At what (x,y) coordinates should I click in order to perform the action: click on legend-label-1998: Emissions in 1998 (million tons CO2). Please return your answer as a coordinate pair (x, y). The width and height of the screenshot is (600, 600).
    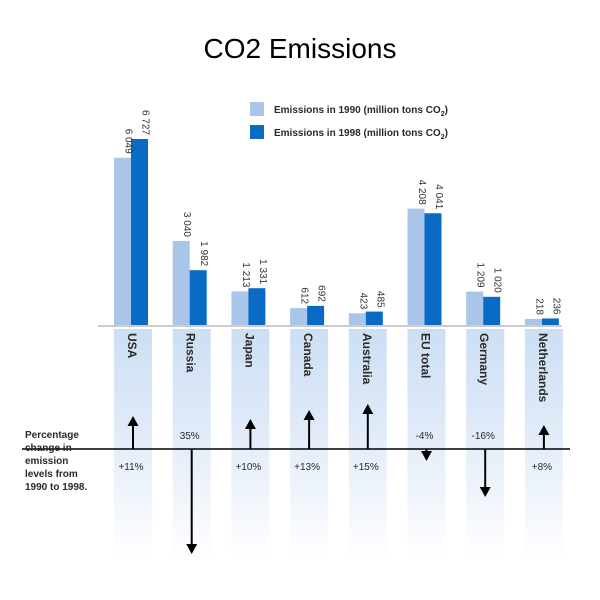
    Looking at the image, I should click on (361, 134).